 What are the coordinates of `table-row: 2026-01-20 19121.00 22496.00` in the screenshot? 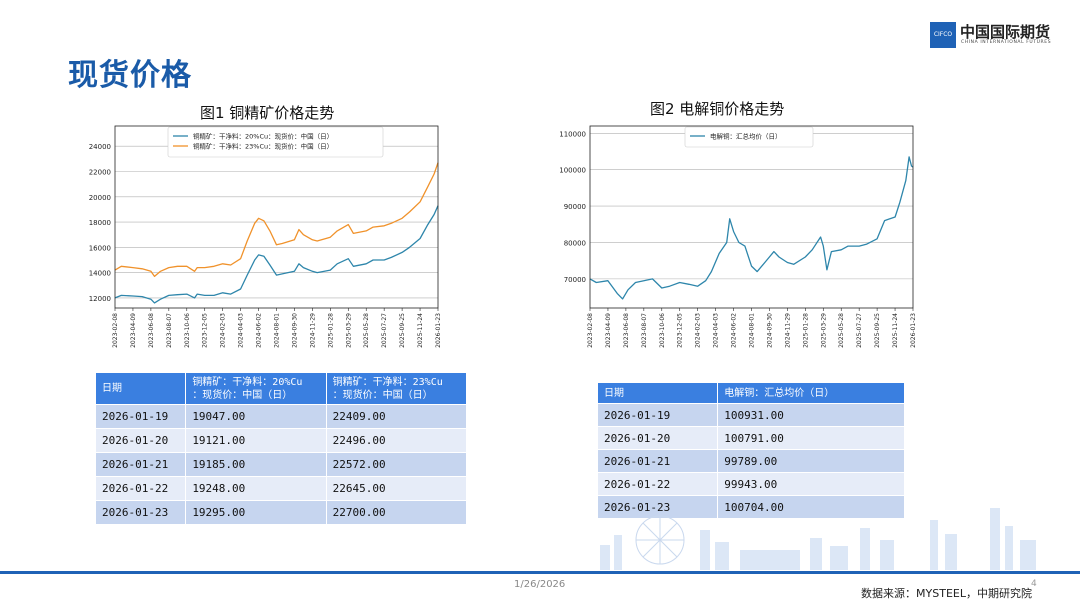 It's located at (281, 440).